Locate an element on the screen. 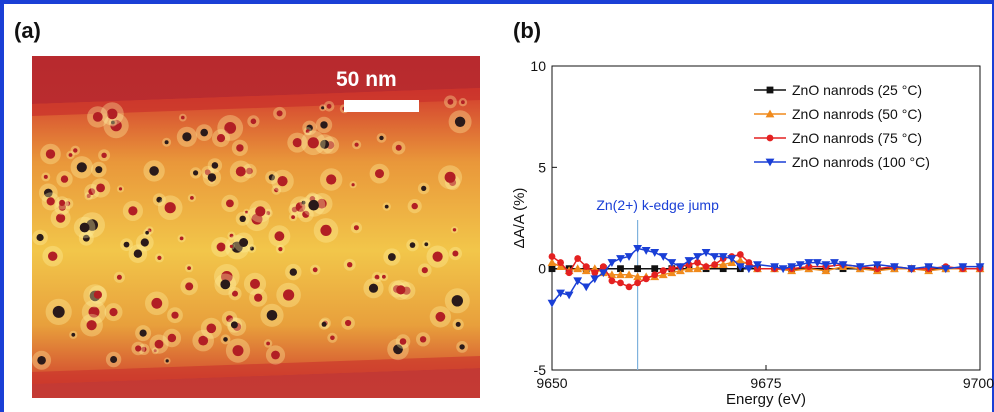 The width and height of the screenshot is (994, 412). scale-bar is located at coordinates (381, 106).